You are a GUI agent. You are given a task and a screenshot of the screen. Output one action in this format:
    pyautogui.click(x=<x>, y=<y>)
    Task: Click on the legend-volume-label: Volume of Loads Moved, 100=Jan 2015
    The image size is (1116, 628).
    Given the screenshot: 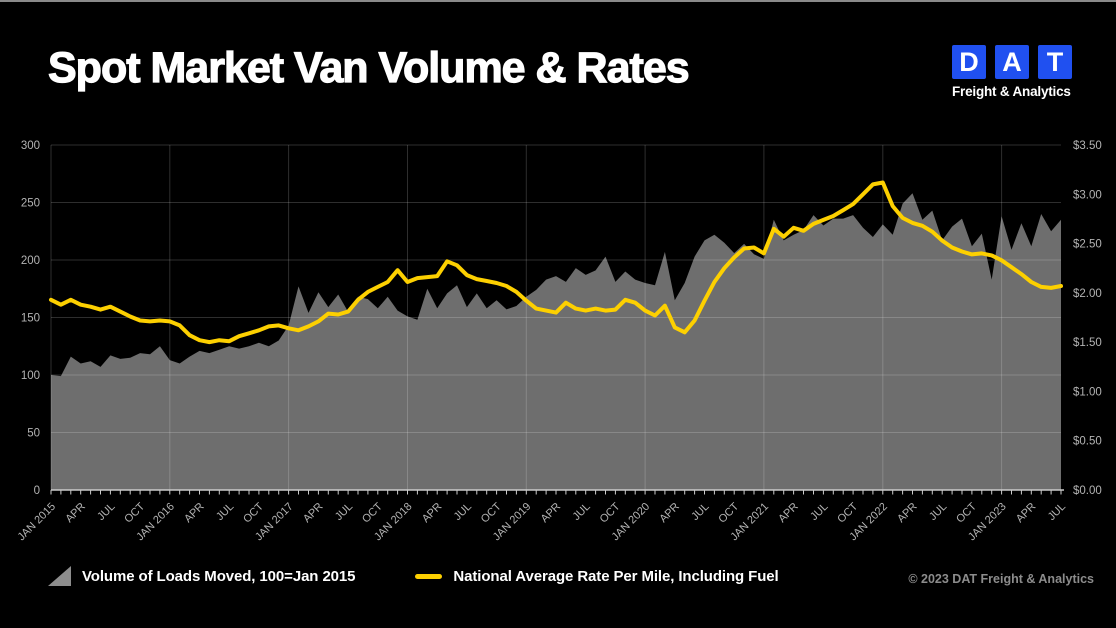 What is the action you would take?
    pyautogui.click(x=219, y=576)
    